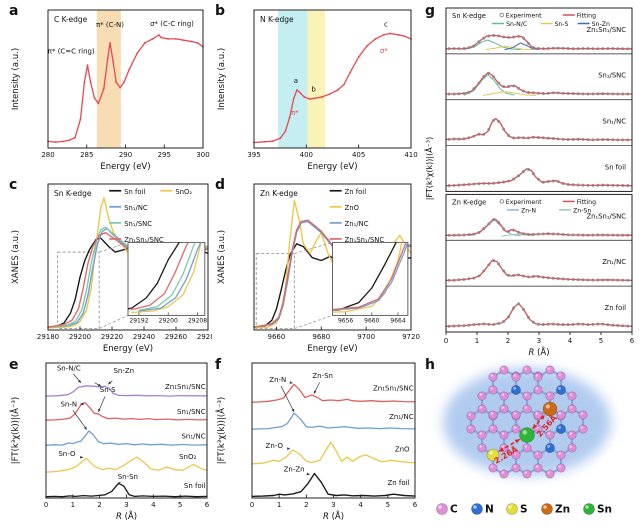 The image size is (640, 529). I want to click on svg-text: 29220, so click(112, 337).